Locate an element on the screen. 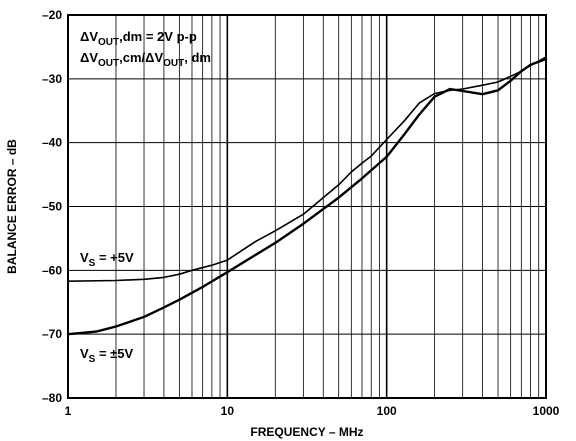  label-pm5-sub: S is located at coordinates (92, 359).